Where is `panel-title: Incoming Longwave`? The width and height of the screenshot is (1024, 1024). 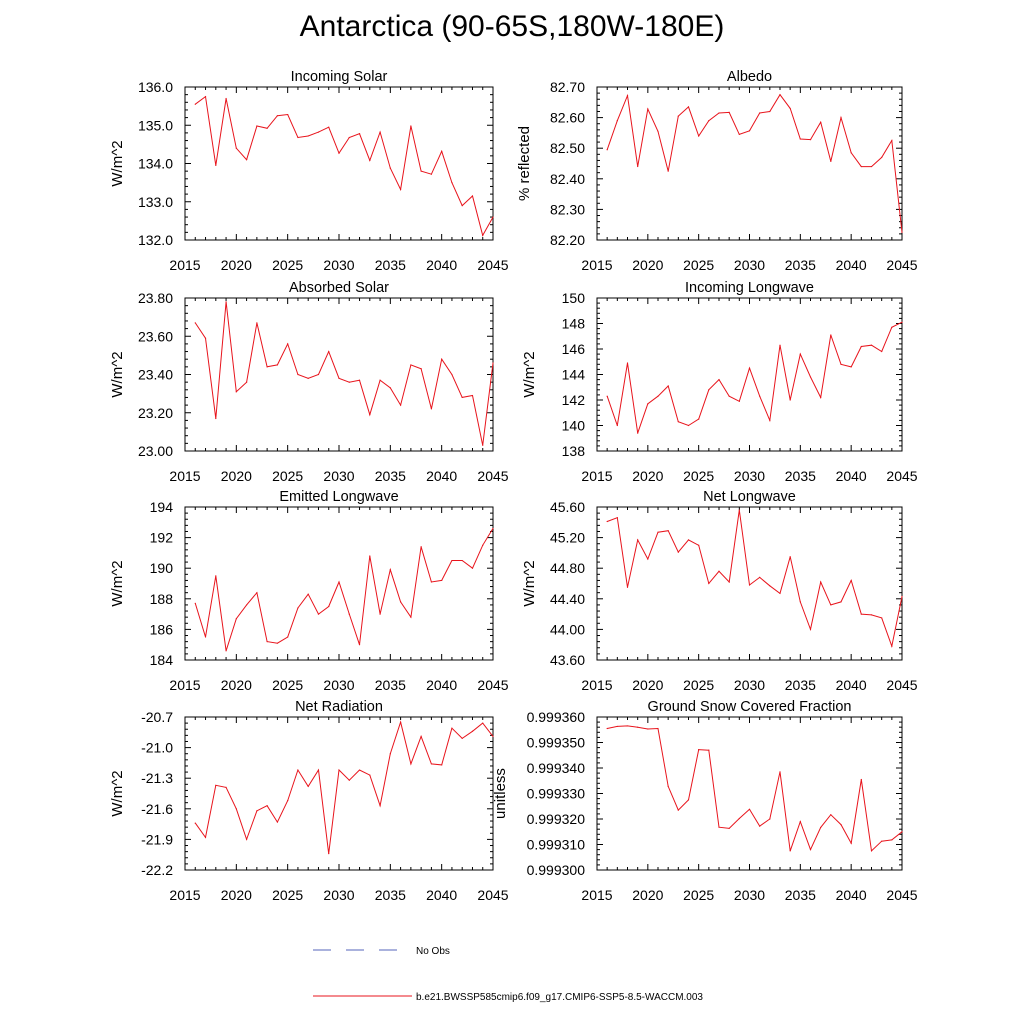 panel-title: Incoming Longwave is located at coordinates (749, 288).